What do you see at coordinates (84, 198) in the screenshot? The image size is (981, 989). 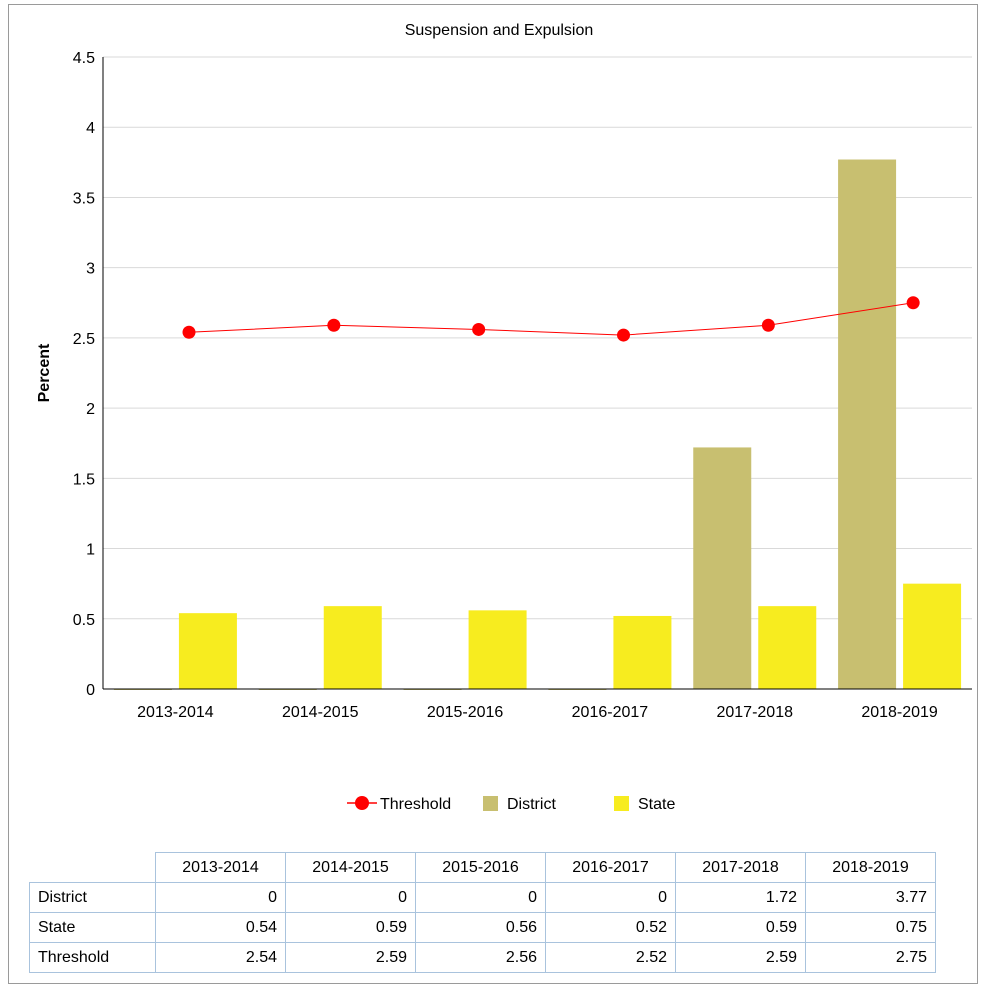 I see `y-tick-label: 3.5` at bounding box center [84, 198].